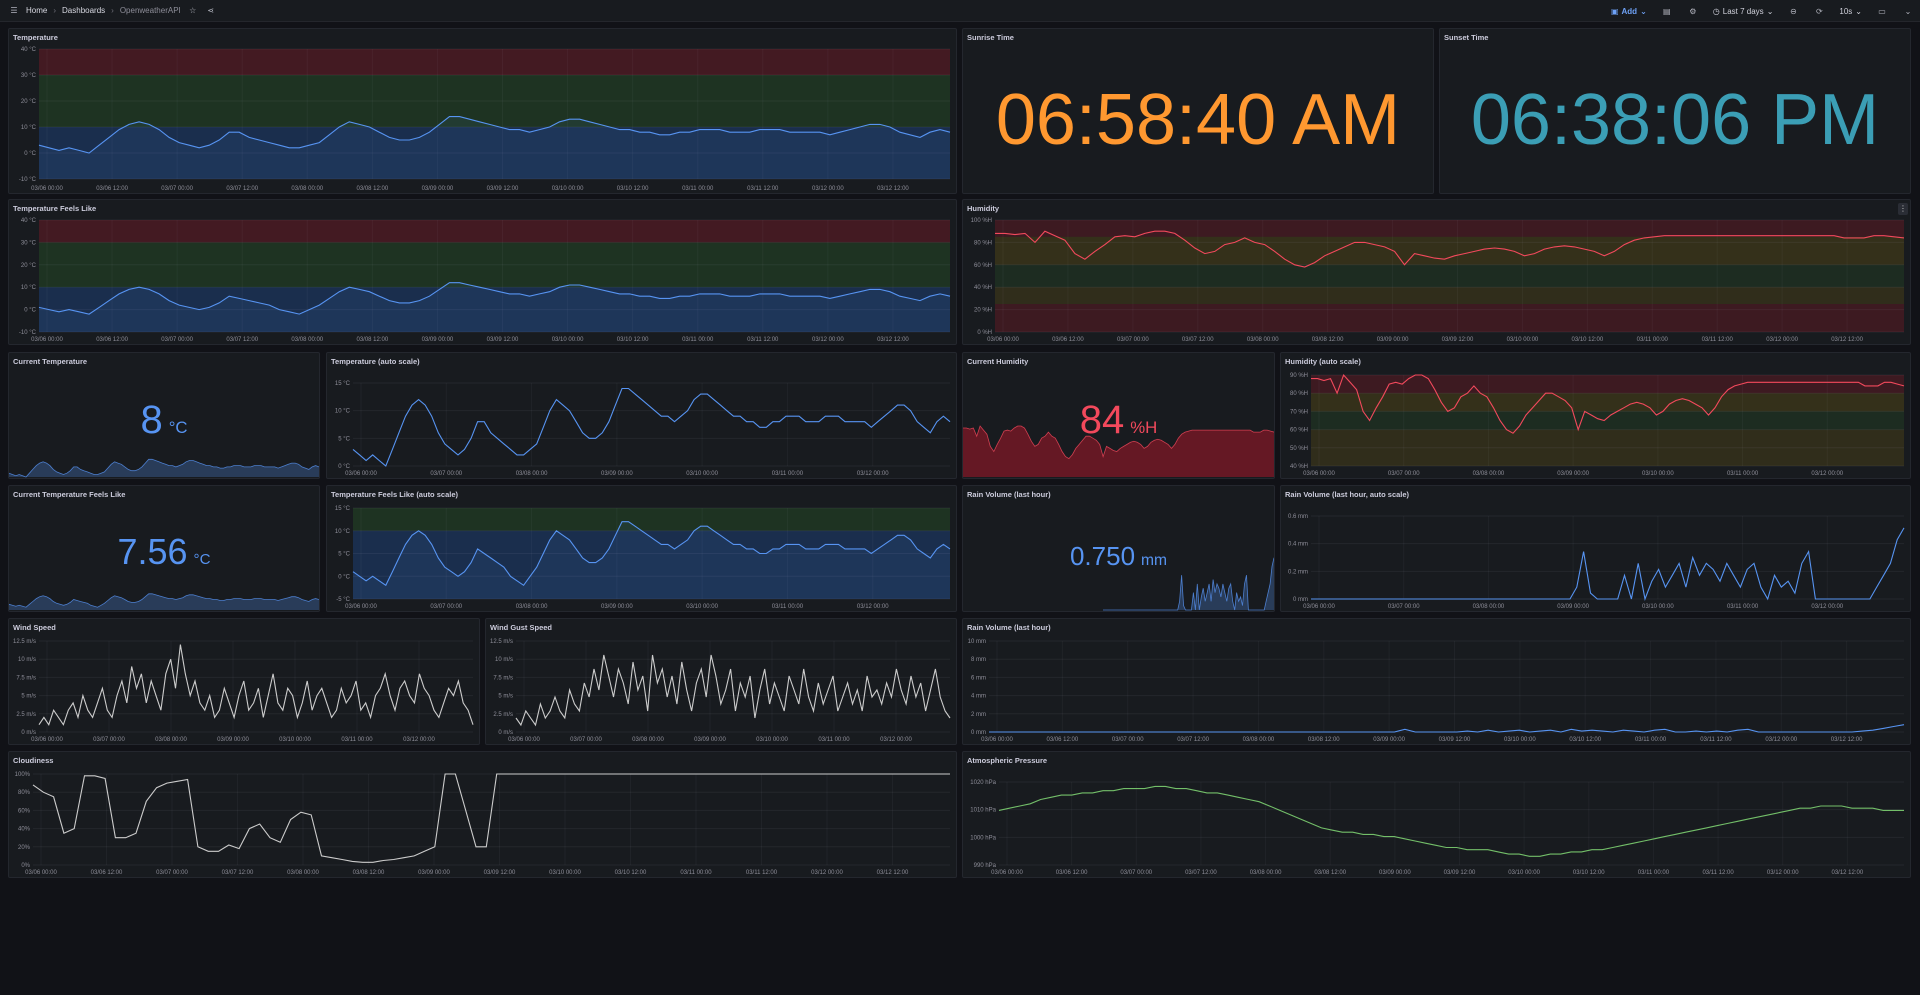 The width and height of the screenshot is (1920, 995). Describe the element at coordinates (977, 642) in the screenshot. I see `y-tick-label: 10 mm` at that location.